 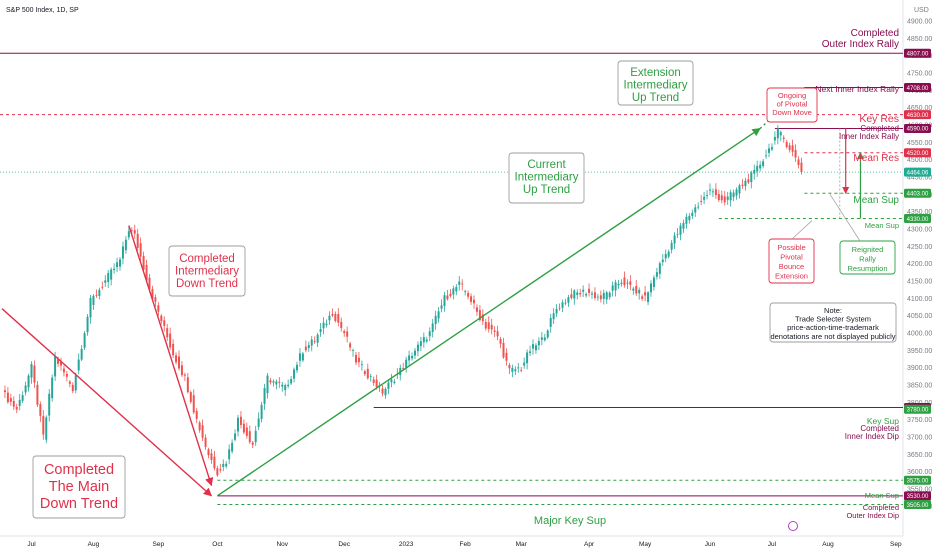 What do you see at coordinates (860, 39) in the screenshot?
I see `label-completed-outer-rally: Completed Outer Index Rally` at bounding box center [860, 39].